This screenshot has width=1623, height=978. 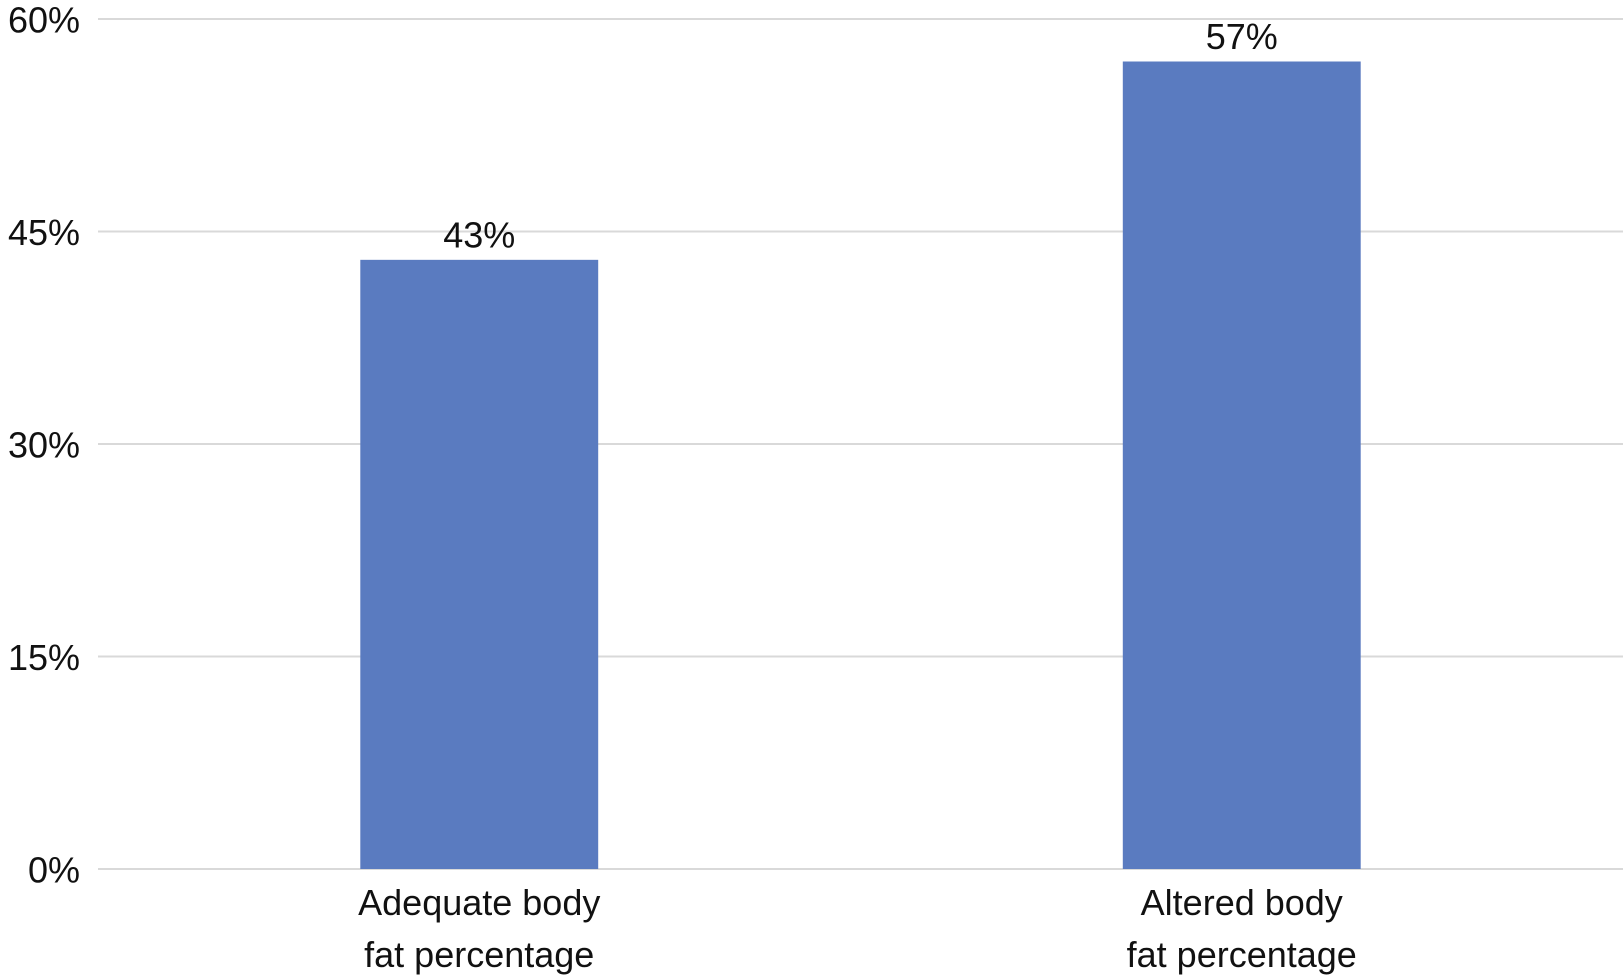 What do you see at coordinates (44, 657) in the screenshot?
I see `y-tick-label: 15%` at bounding box center [44, 657].